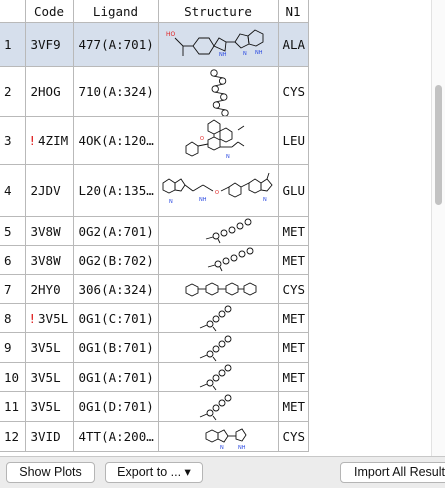  I want to click on row-index-cell: 4, so click(12, 191).